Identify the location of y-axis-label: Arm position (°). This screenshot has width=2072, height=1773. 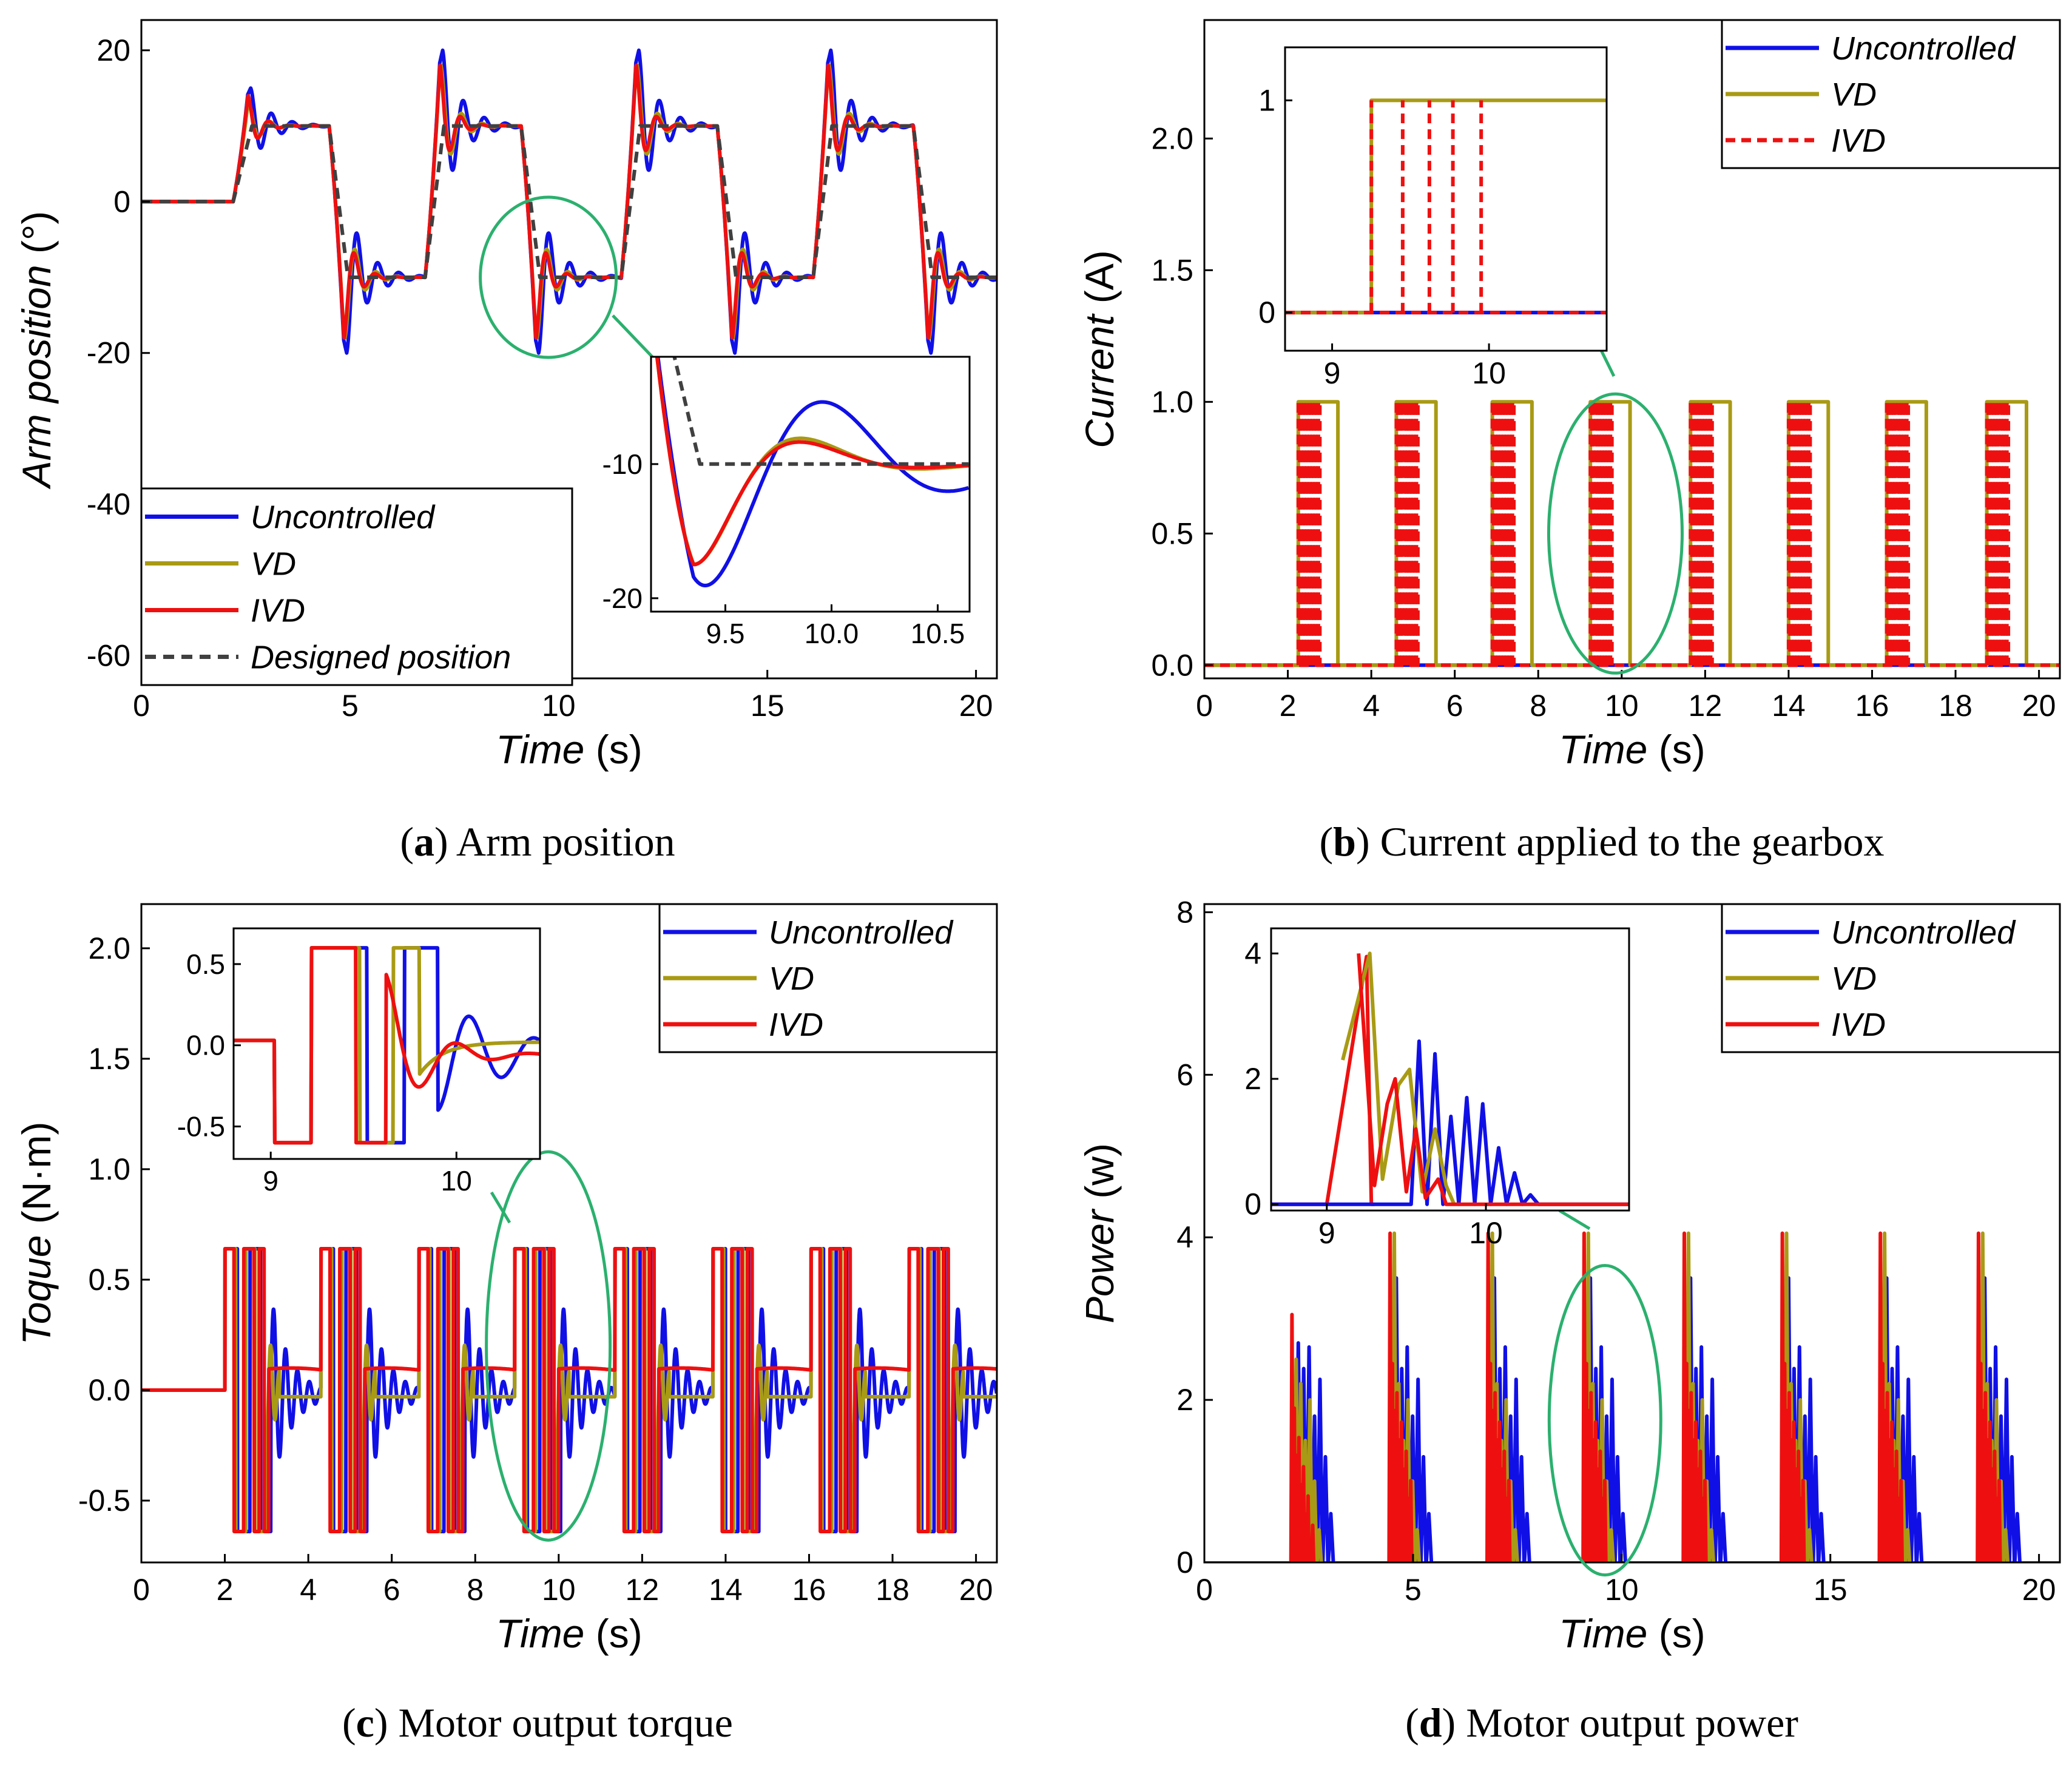
(36, 350).